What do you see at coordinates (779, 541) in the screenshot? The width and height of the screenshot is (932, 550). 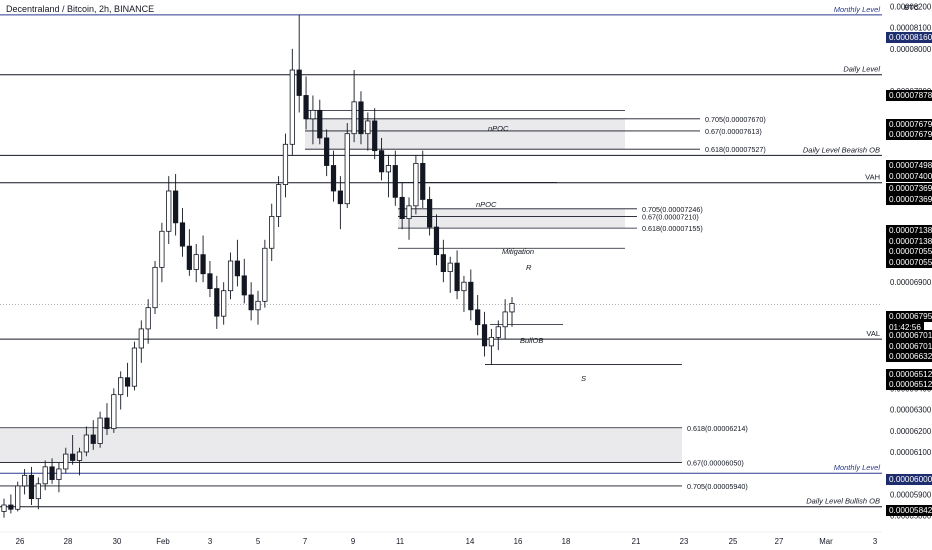 I see `time-tick-label: 27` at bounding box center [779, 541].